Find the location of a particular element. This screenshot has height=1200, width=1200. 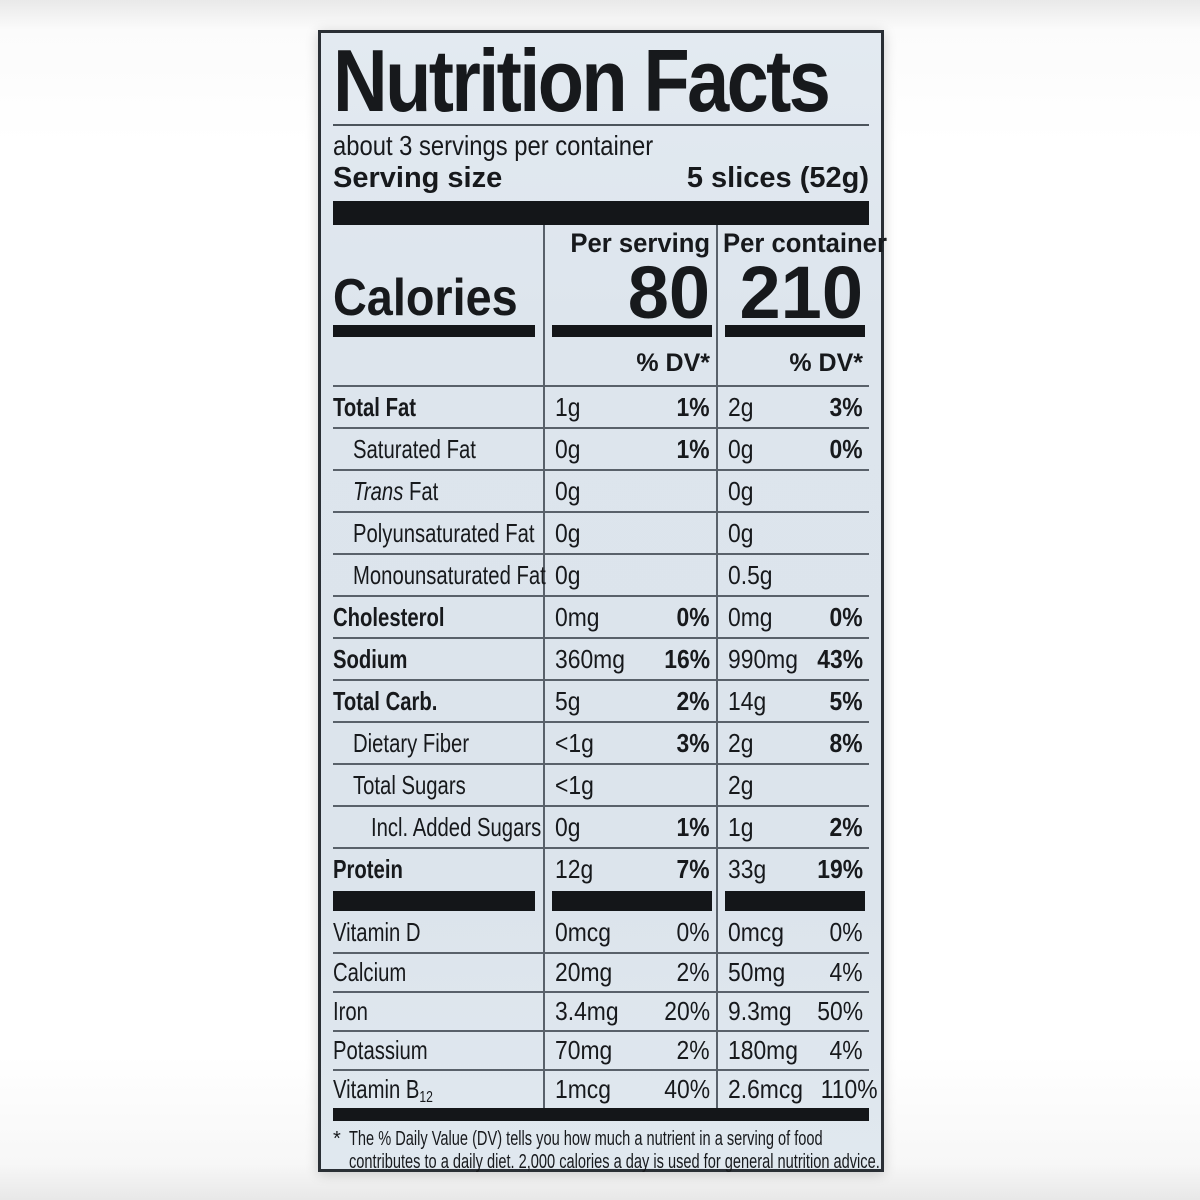

per-serving-dv-text: 20% is located at coordinates (687, 1011).